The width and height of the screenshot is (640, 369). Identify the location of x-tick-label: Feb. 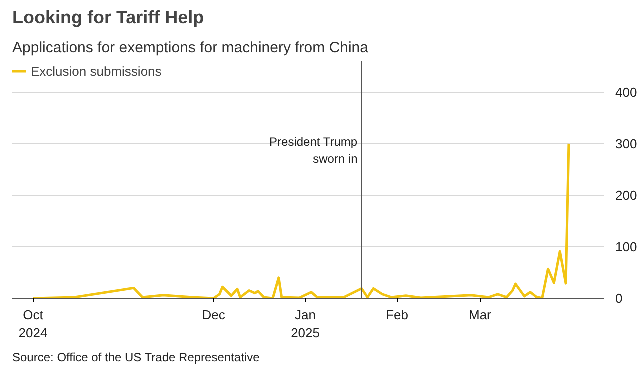
(397, 315).